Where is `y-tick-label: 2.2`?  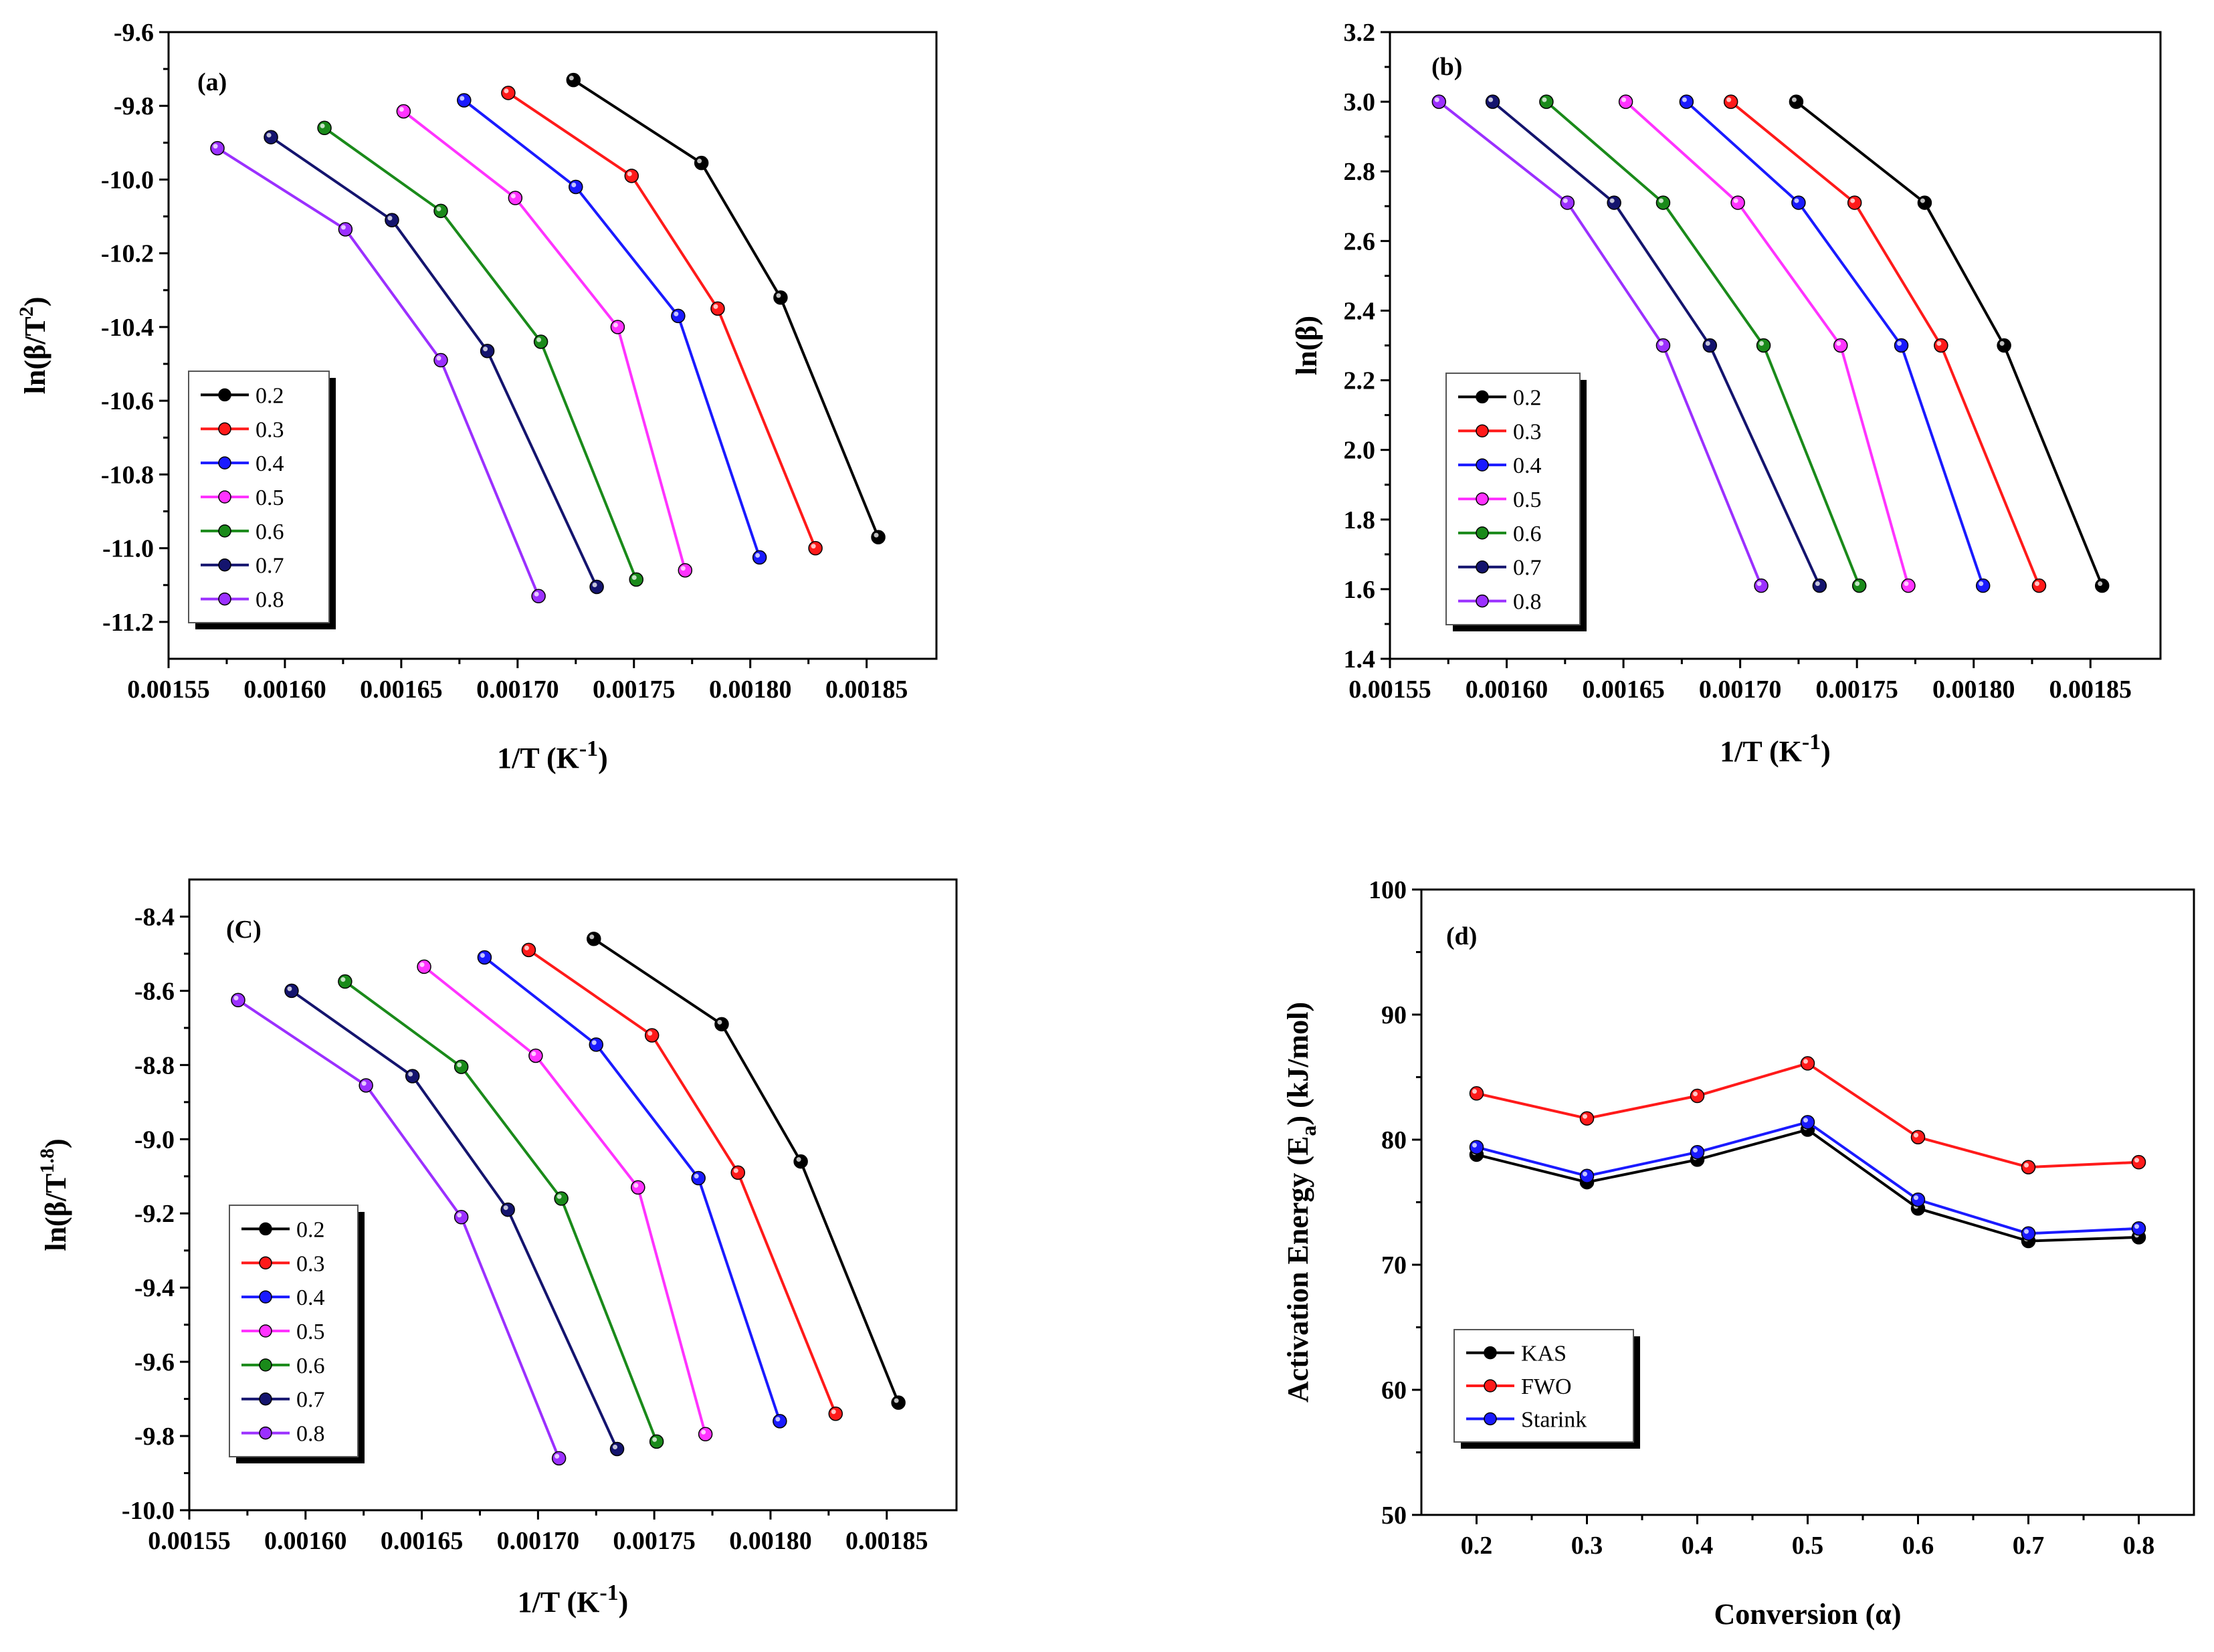 y-tick-label: 2.2 is located at coordinates (1360, 381).